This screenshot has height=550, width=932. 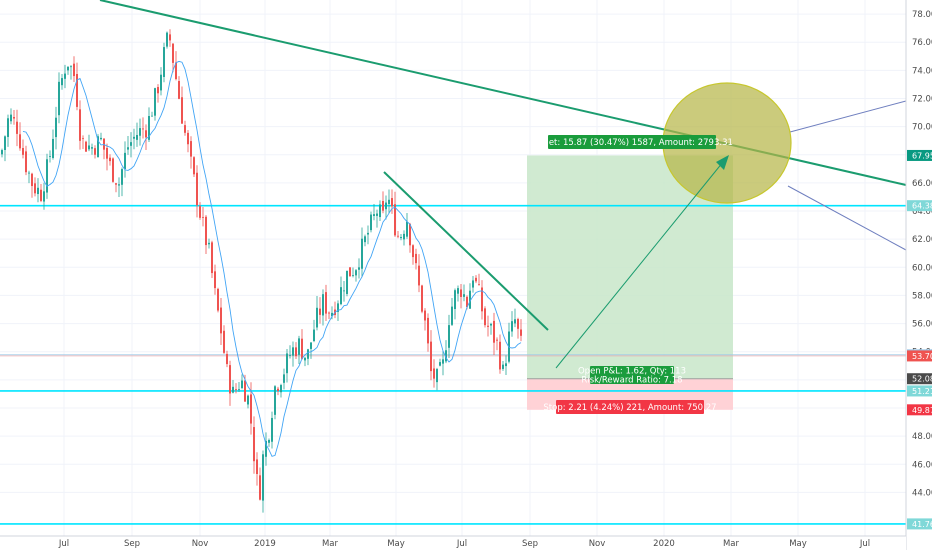 What do you see at coordinates (922, 15) in the screenshot?
I see `y-tick-label: 78.00` at bounding box center [922, 15].